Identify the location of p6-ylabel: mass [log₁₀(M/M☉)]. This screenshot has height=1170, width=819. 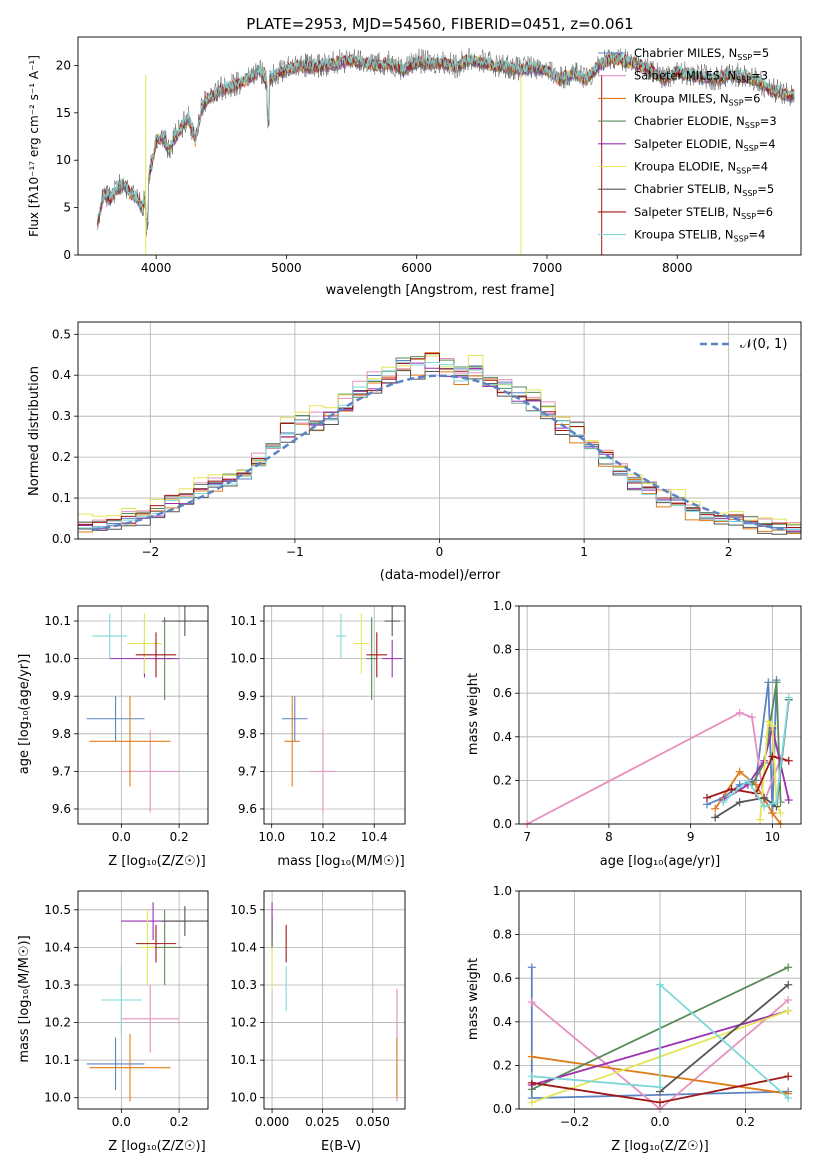
(24, 998).